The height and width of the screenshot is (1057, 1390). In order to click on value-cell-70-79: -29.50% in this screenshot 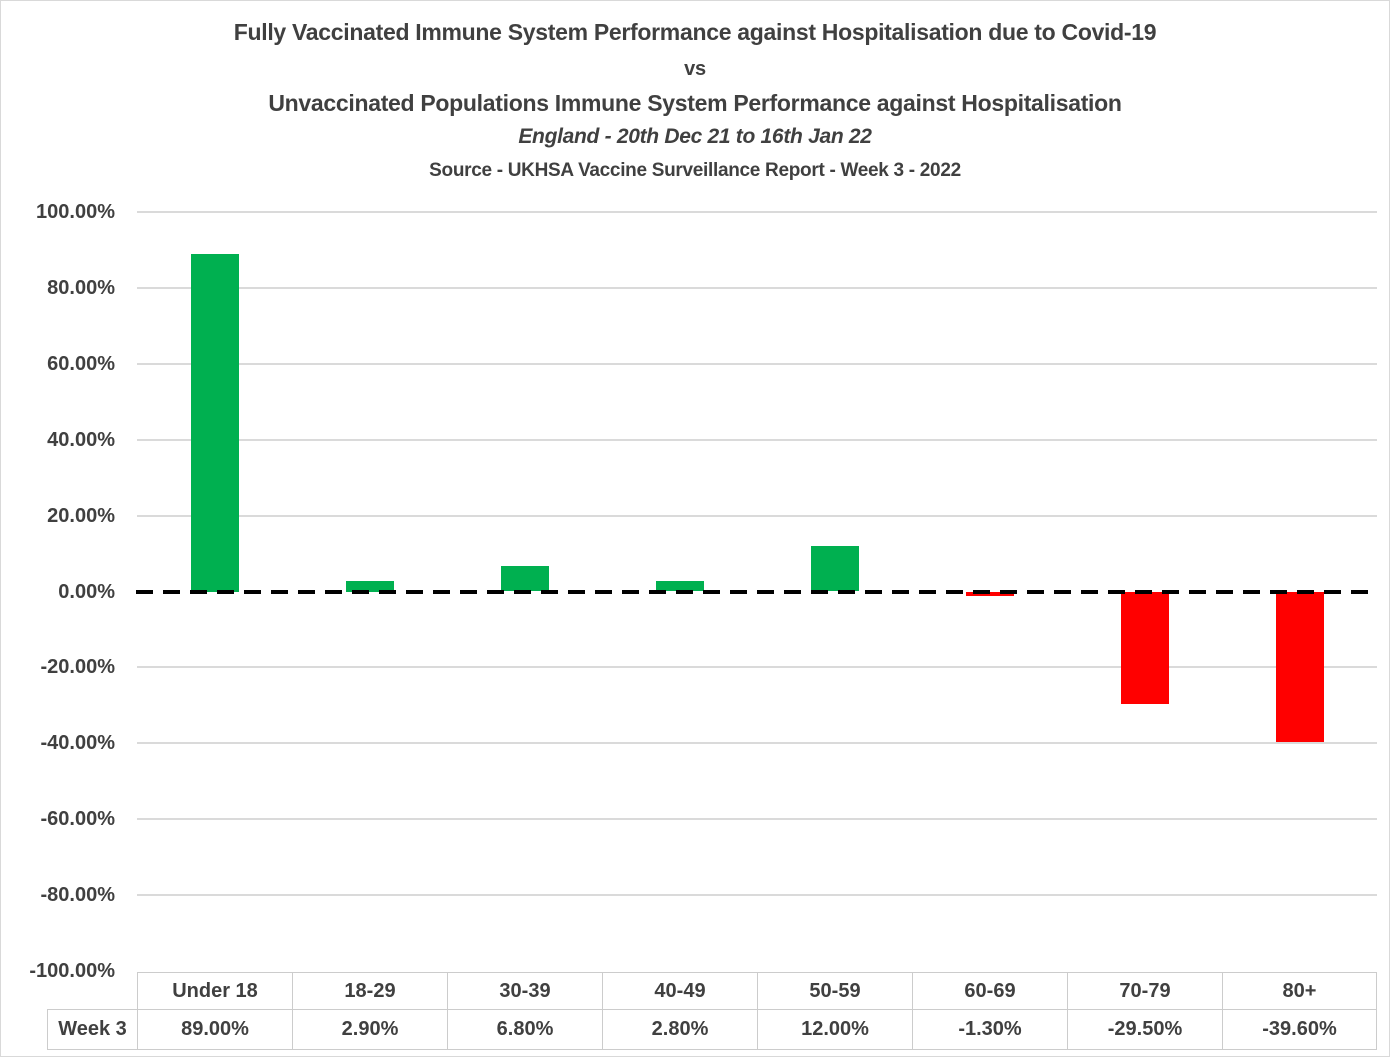, I will do `click(1144, 1029)`.